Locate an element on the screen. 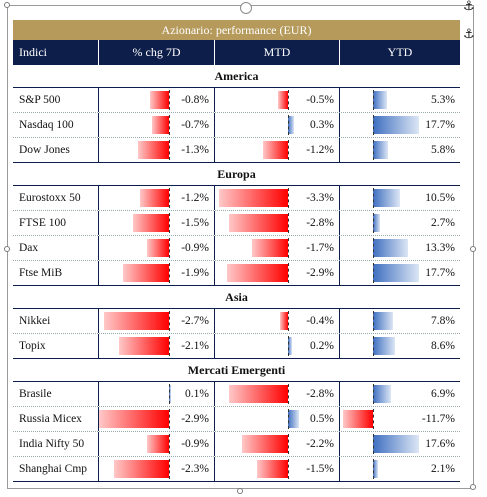 Image resolution: width=487 pixels, height=497 pixels. cell-mtd: -2.2% is located at coordinates (277, 444).